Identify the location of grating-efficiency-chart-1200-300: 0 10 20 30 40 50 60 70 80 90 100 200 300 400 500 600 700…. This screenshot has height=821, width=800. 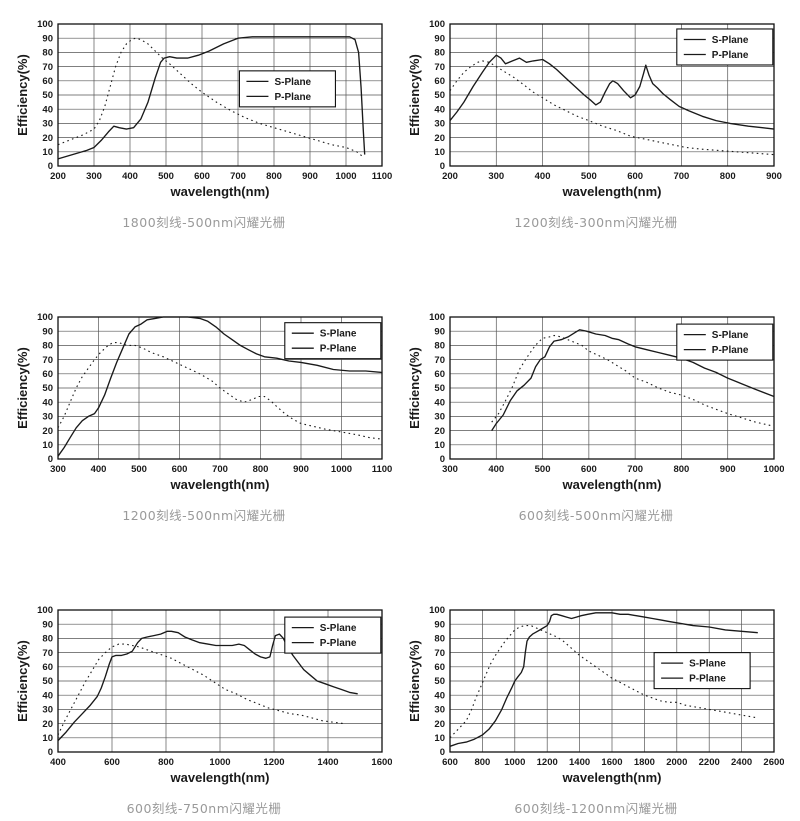
(595, 109).